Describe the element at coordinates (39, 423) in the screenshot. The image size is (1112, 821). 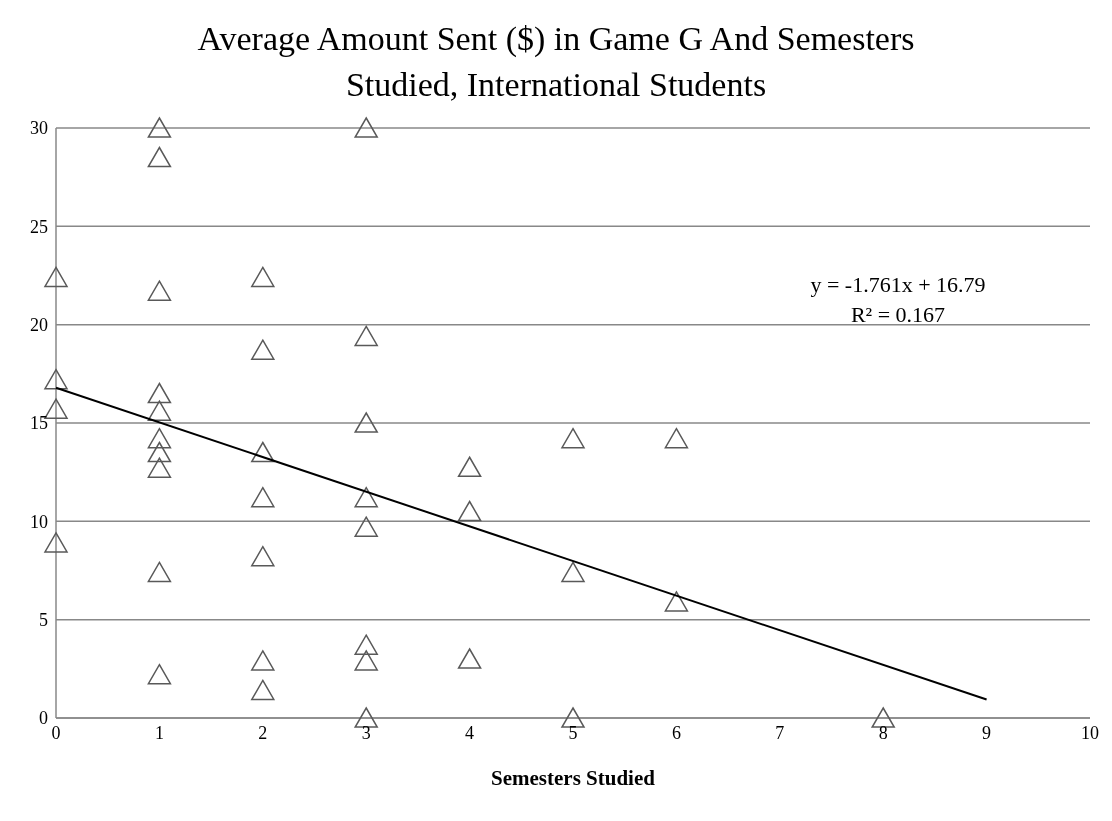
I see `y-tick-label: 15` at that location.